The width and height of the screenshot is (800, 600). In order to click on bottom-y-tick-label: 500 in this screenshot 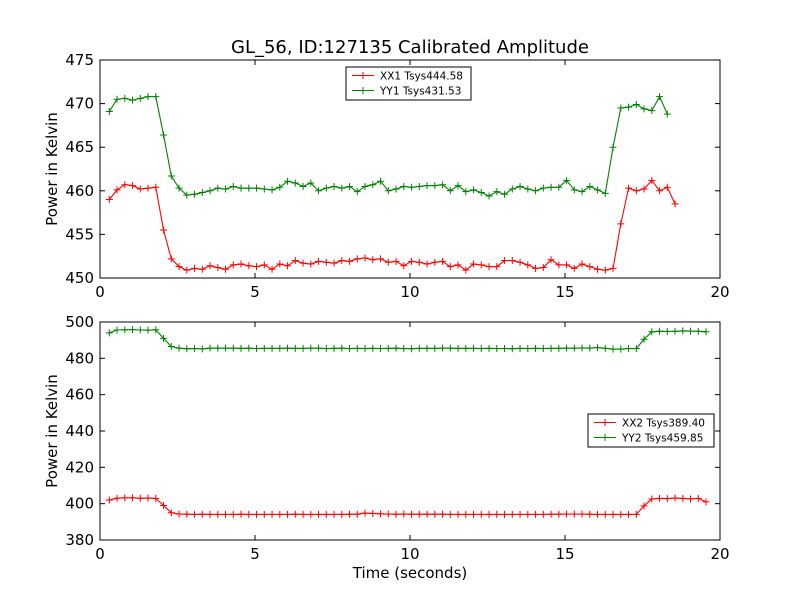, I will do `click(79, 322)`.